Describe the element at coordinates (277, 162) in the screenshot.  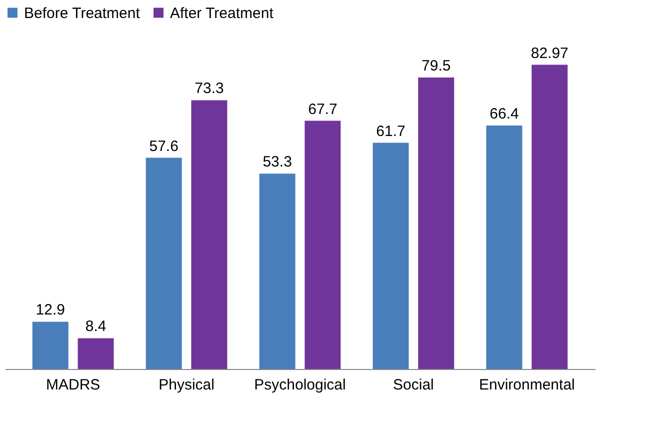
I see `data-label: 53.3` at that location.